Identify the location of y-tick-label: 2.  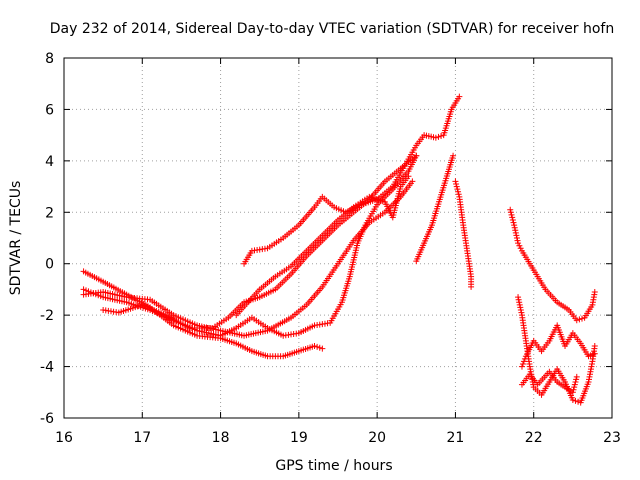
(49, 213).